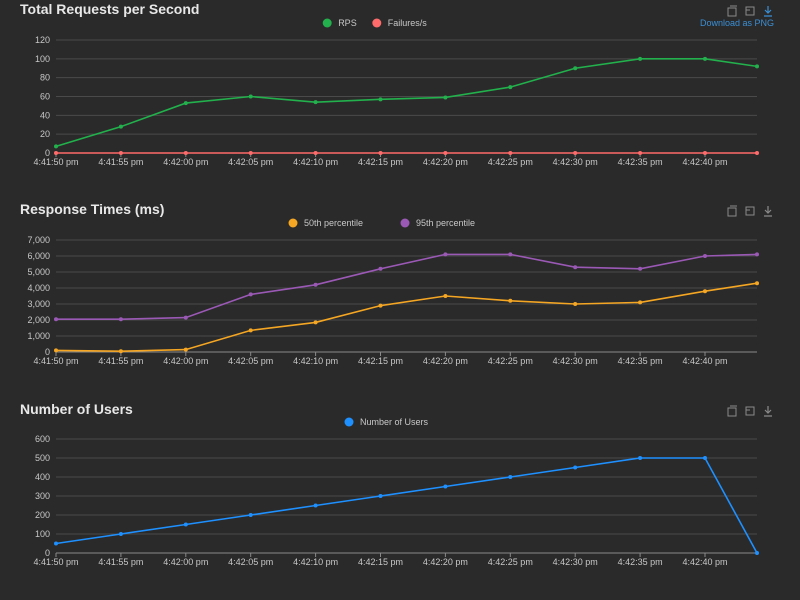 The width and height of the screenshot is (800, 600). What do you see at coordinates (38, 336) in the screenshot?
I see `y-tick-label: 1,000` at bounding box center [38, 336].